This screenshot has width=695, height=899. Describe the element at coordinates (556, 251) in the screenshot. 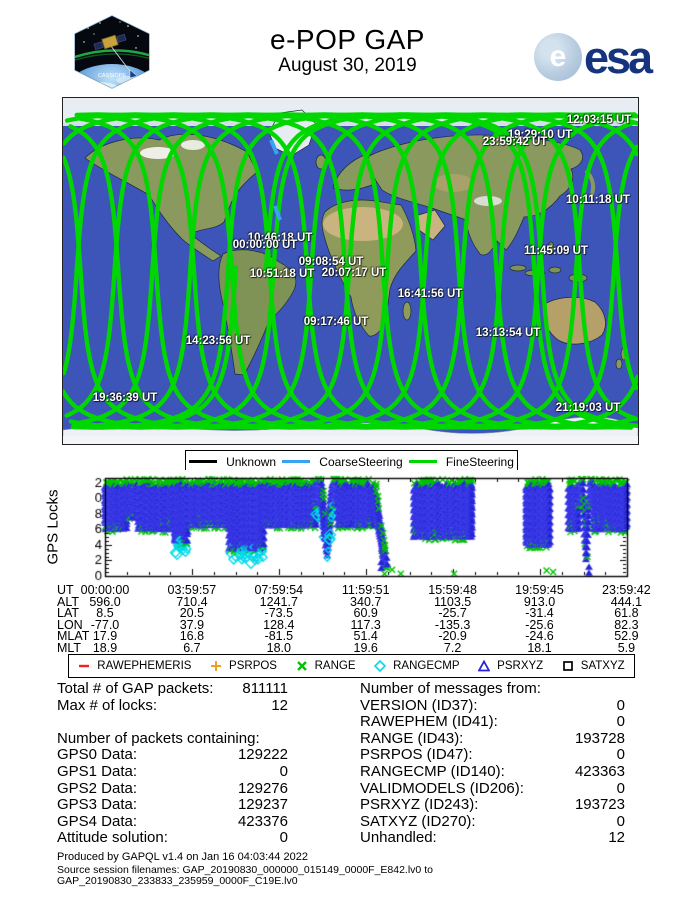

I see `map-time-label: 11:45:09 UT` at that location.